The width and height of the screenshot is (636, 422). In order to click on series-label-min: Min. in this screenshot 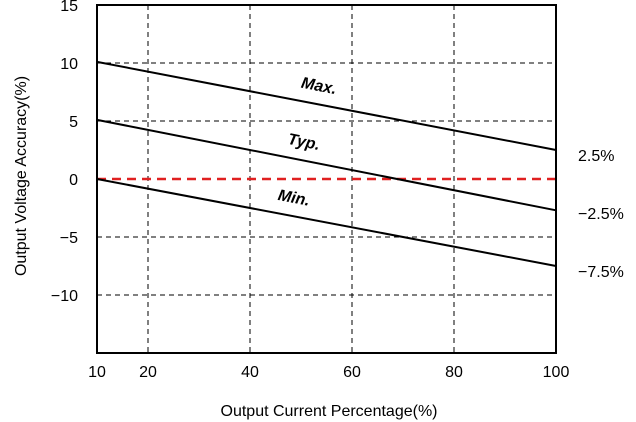, I will do `click(294, 198)`.